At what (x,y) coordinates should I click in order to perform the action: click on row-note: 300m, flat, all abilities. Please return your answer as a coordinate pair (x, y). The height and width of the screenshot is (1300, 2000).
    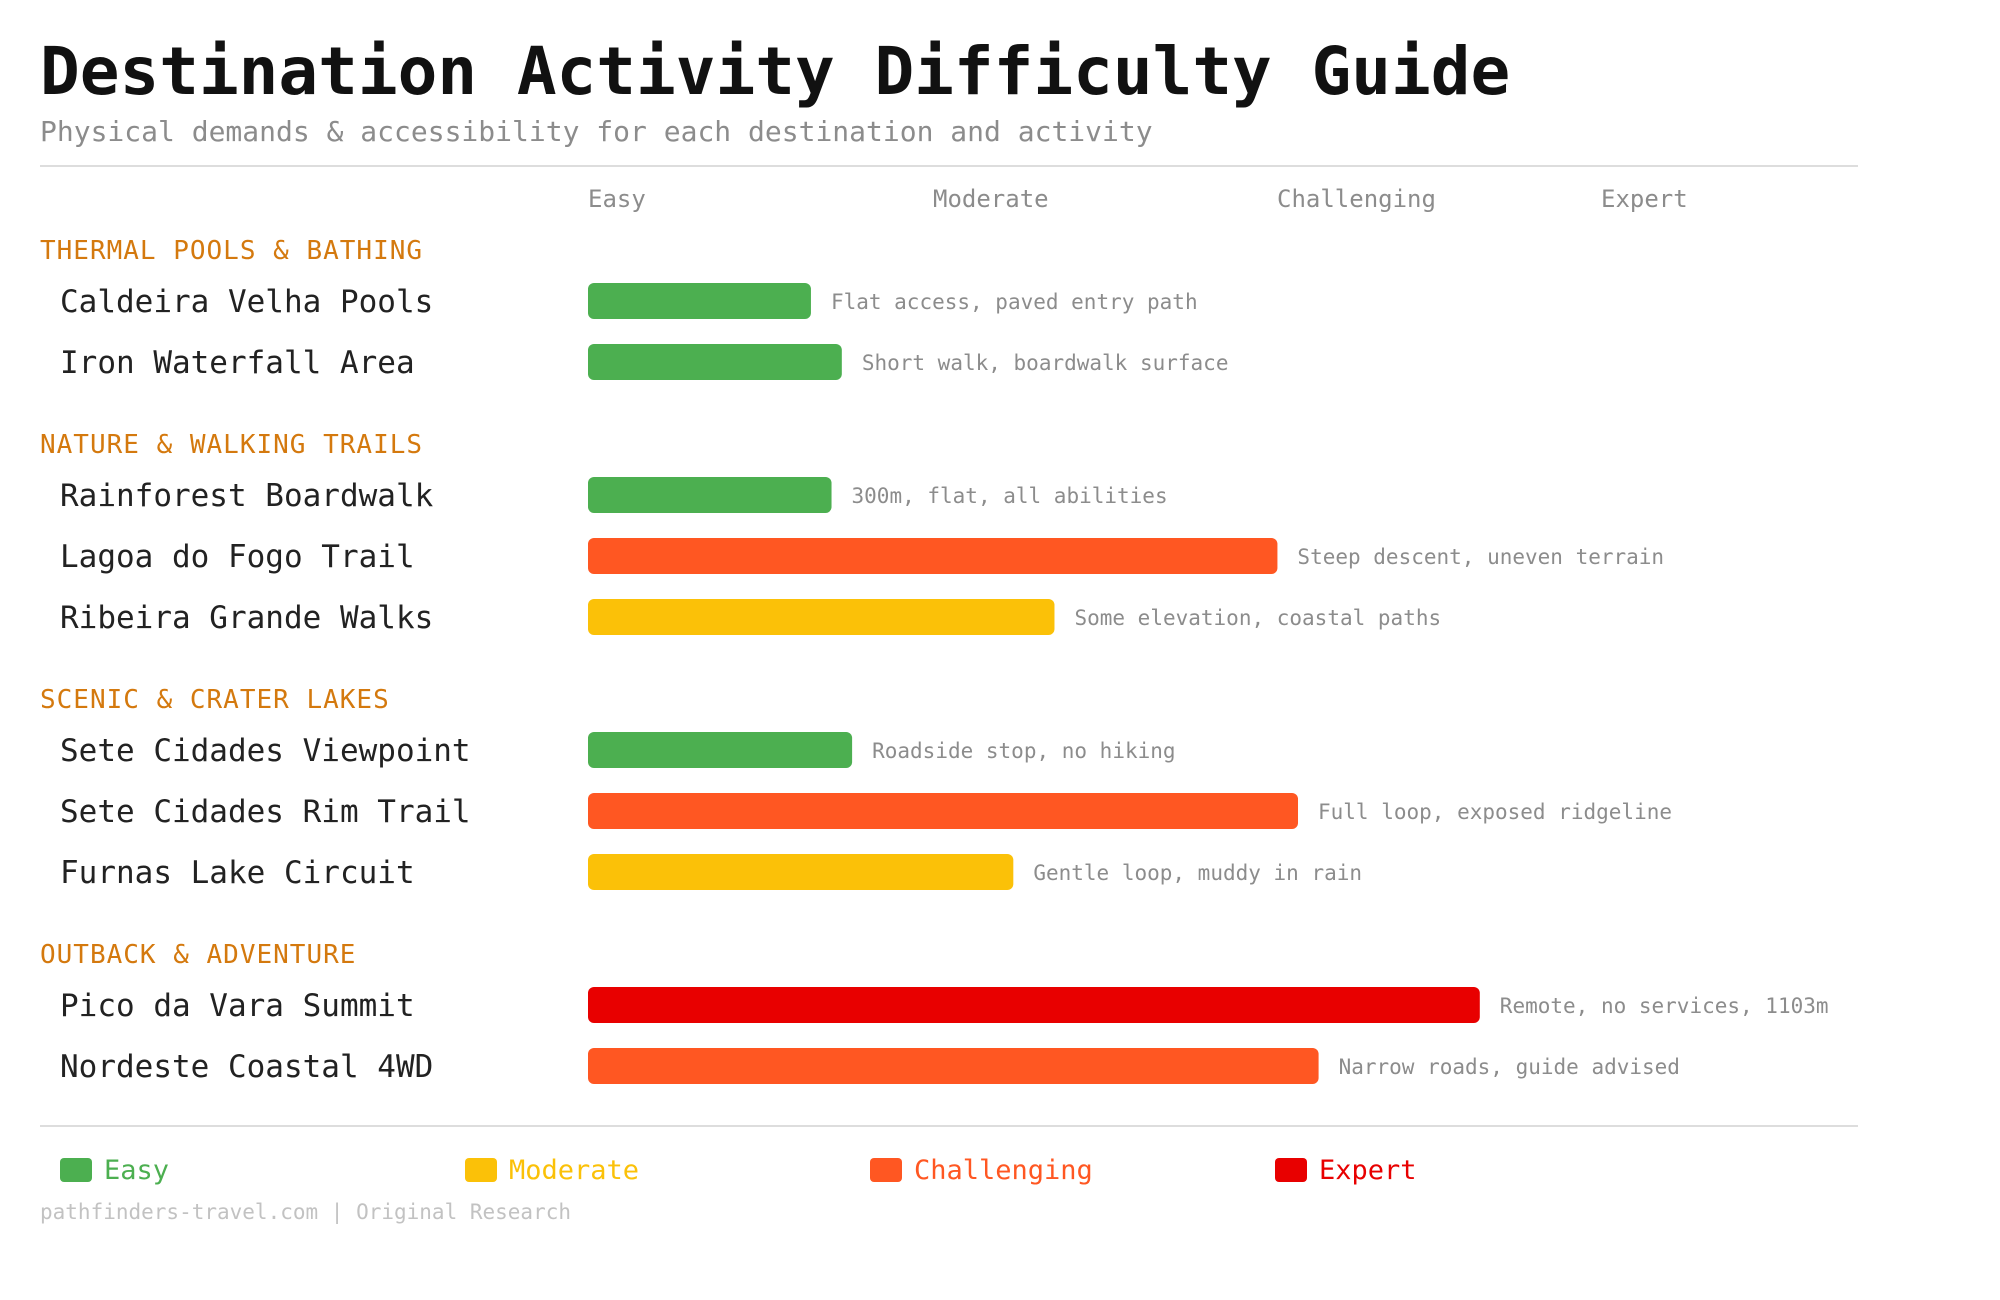
    Looking at the image, I should click on (1010, 496).